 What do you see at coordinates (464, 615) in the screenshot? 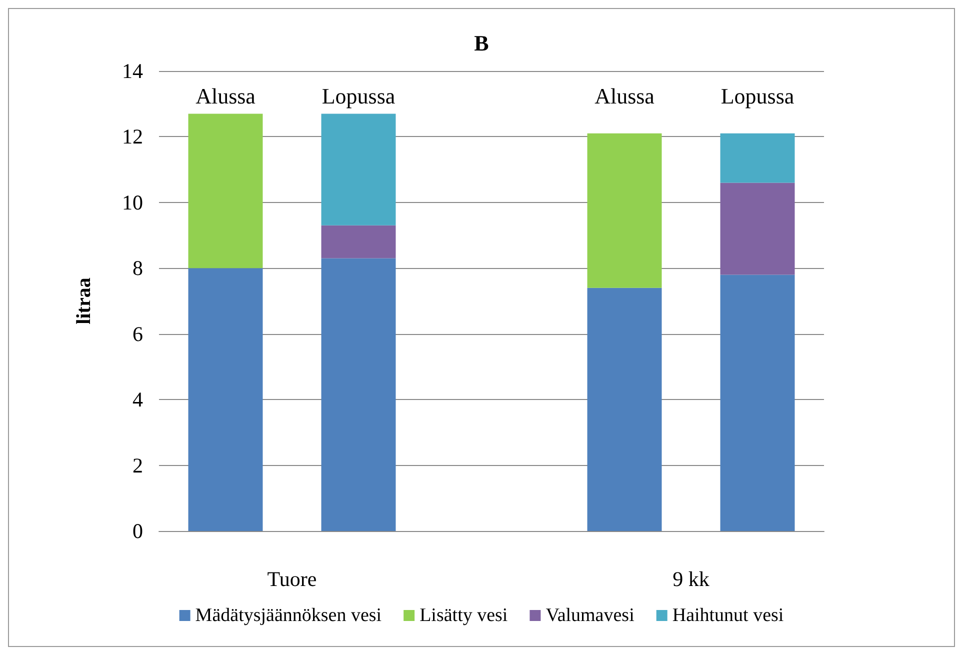
I see `legend-label: Lisätty vesi` at bounding box center [464, 615].